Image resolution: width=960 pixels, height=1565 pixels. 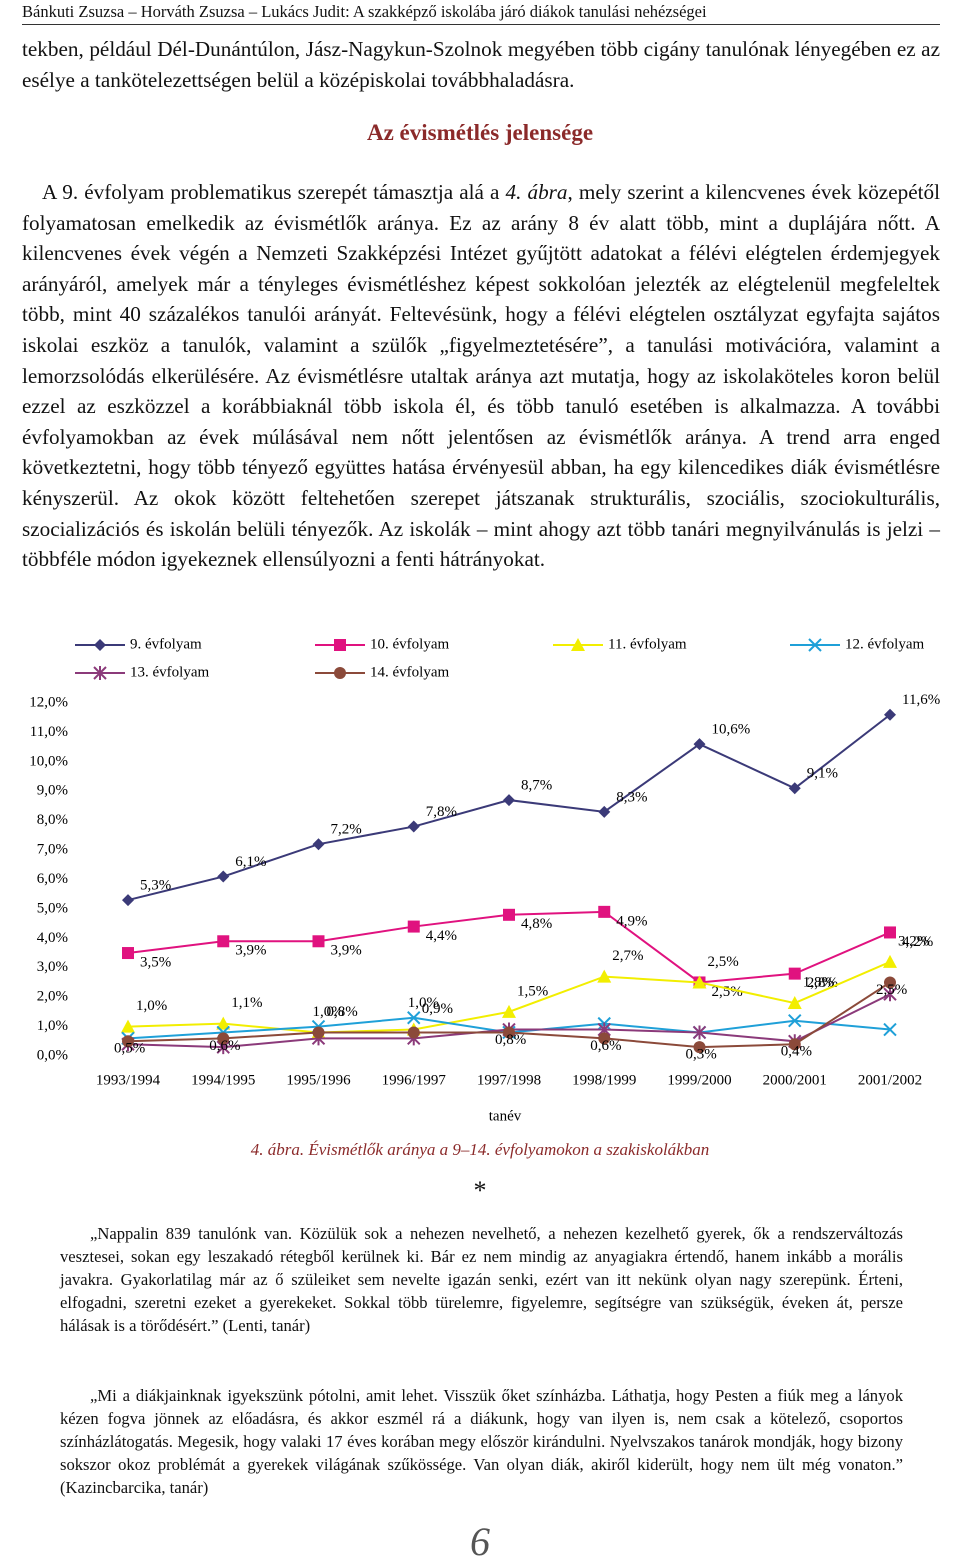 What do you see at coordinates (346, 951) in the screenshot?
I see `data-label: 3,9%` at bounding box center [346, 951].